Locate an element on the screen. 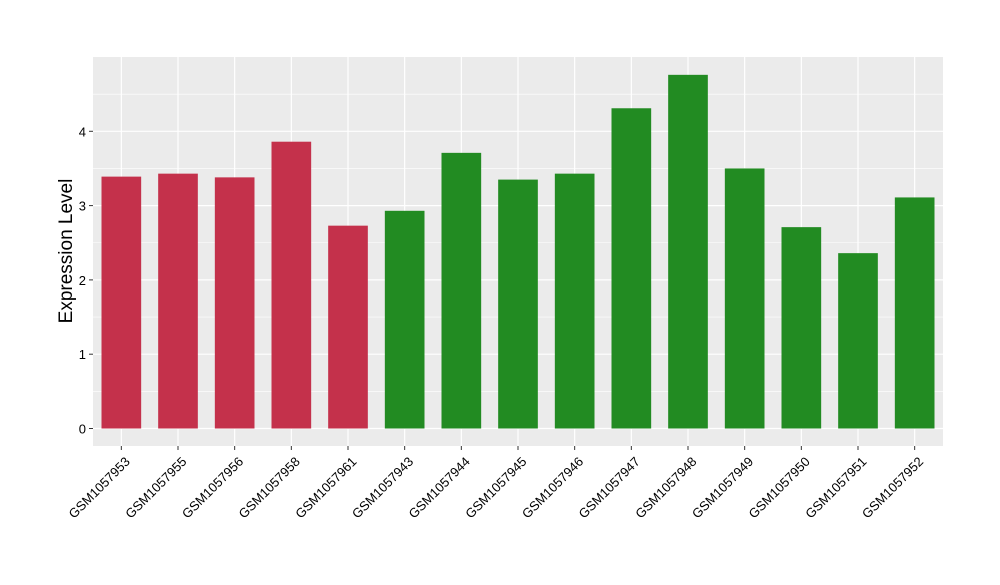 This screenshot has height=585, width=1000. y-axis: 0 1 2 3 4 is located at coordinates (86, 280).